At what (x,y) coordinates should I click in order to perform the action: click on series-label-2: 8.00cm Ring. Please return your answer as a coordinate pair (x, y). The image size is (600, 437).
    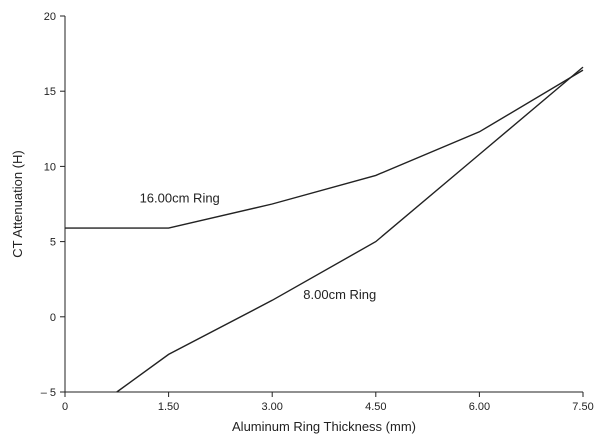
    Looking at the image, I should click on (339, 294).